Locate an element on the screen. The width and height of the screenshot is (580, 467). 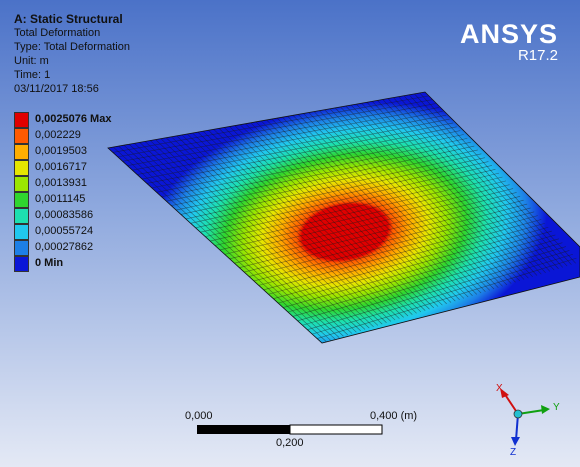
scale-bar-right-label: 0,400 (m) is located at coordinates (394, 416).